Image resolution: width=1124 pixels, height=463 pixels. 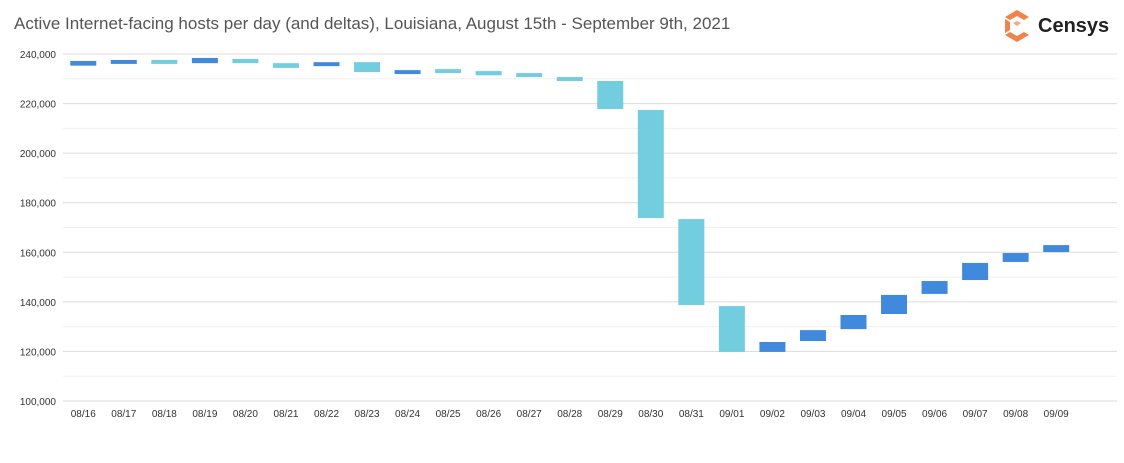 I want to click on x-tick-label: 08/20, so click(x=245, y=414).